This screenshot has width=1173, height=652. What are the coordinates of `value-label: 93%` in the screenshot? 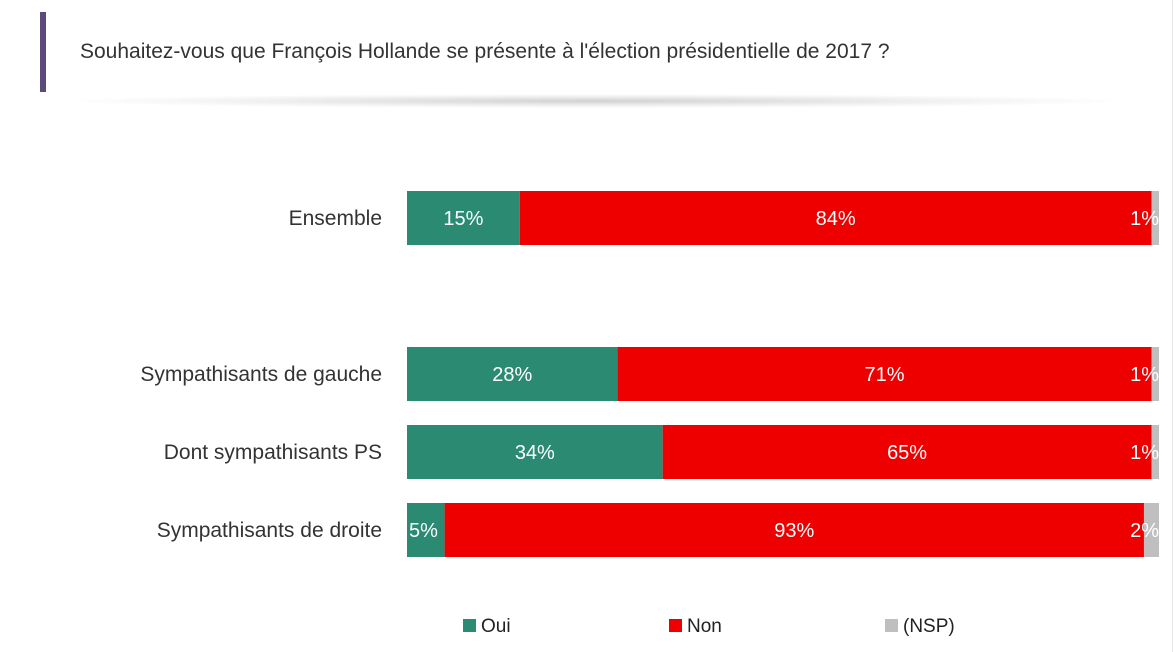 It's located at (794, 531).